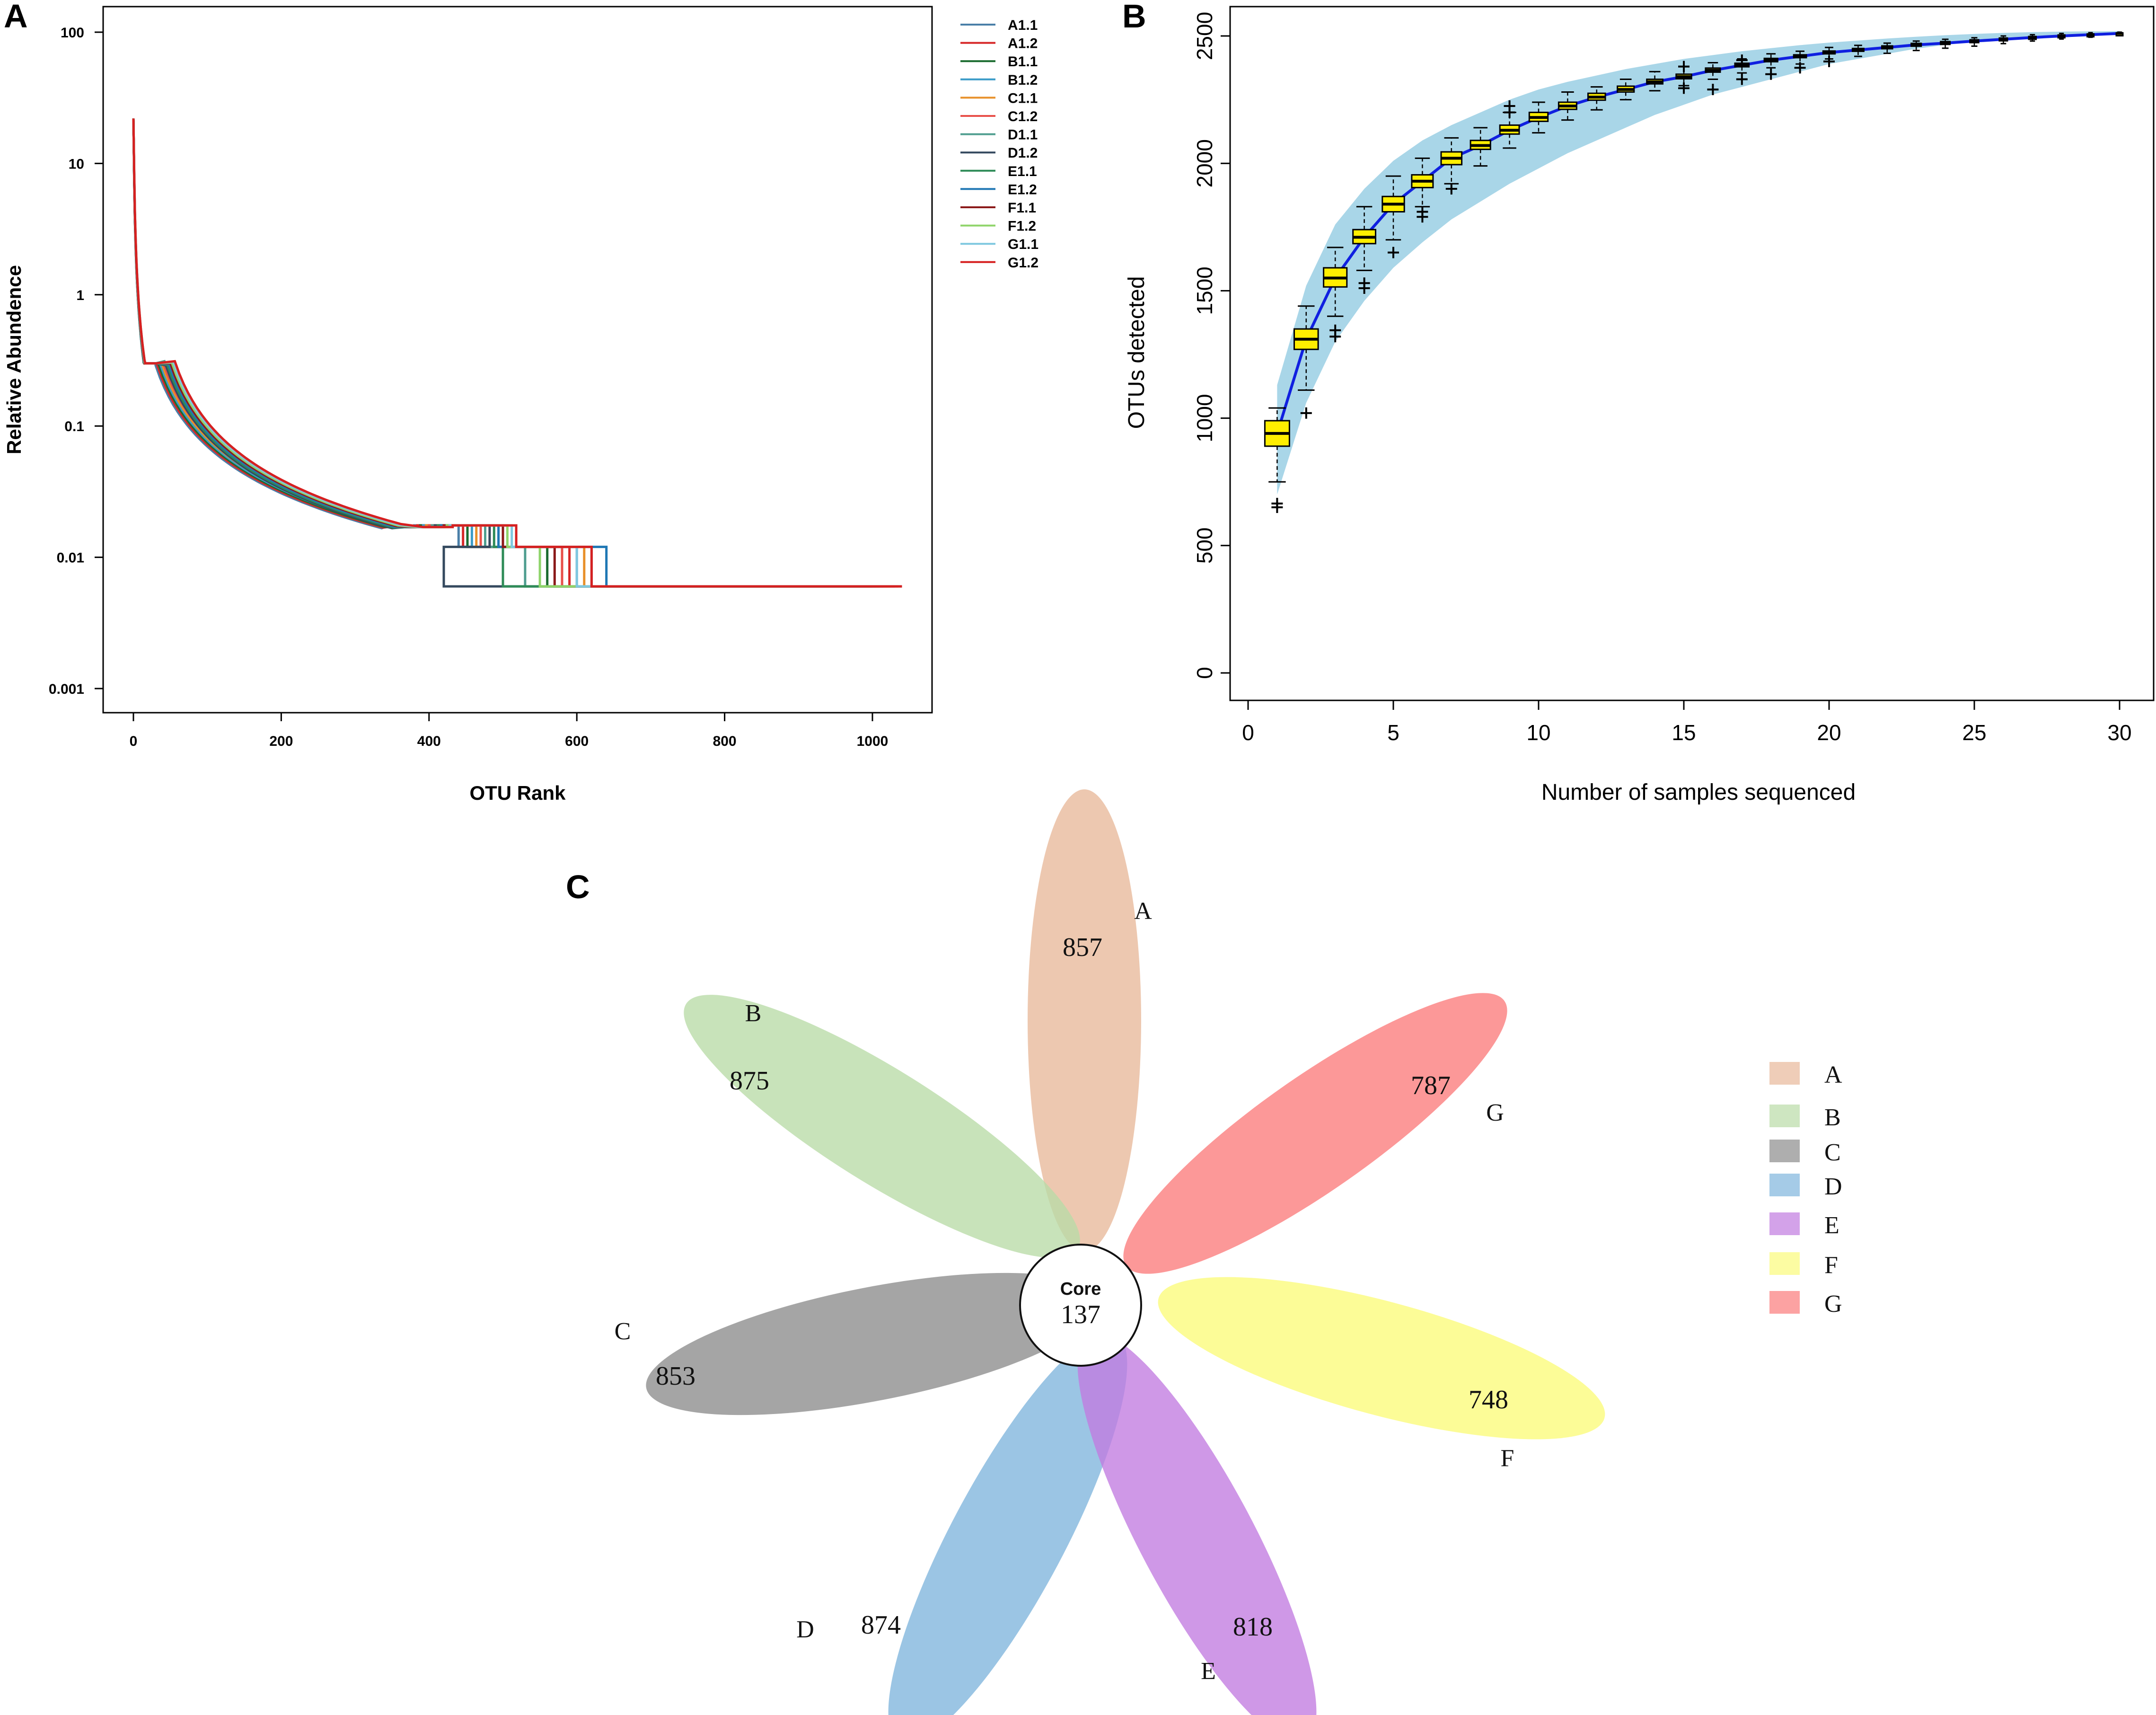  I want to click on a-legend-label: D1.2, so click(1023, 153).